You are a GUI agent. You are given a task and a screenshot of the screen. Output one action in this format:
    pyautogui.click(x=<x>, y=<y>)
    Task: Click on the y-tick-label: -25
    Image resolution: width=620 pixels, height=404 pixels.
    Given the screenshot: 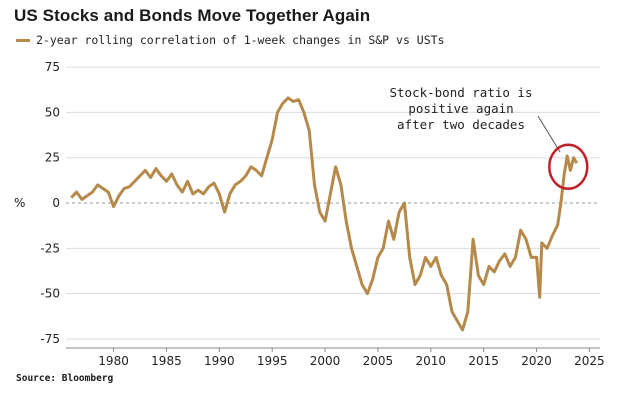 What is the action you would take?
    pyautogui.click(x=50, y=248)
    